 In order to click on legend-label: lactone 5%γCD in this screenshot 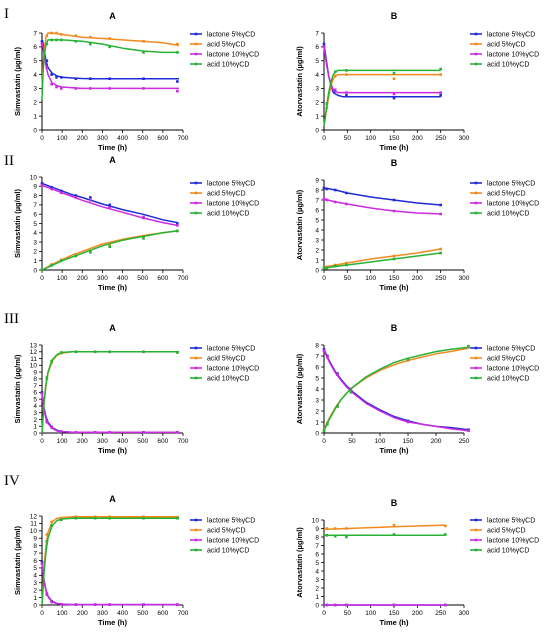, I will do `click(511, 349)`.